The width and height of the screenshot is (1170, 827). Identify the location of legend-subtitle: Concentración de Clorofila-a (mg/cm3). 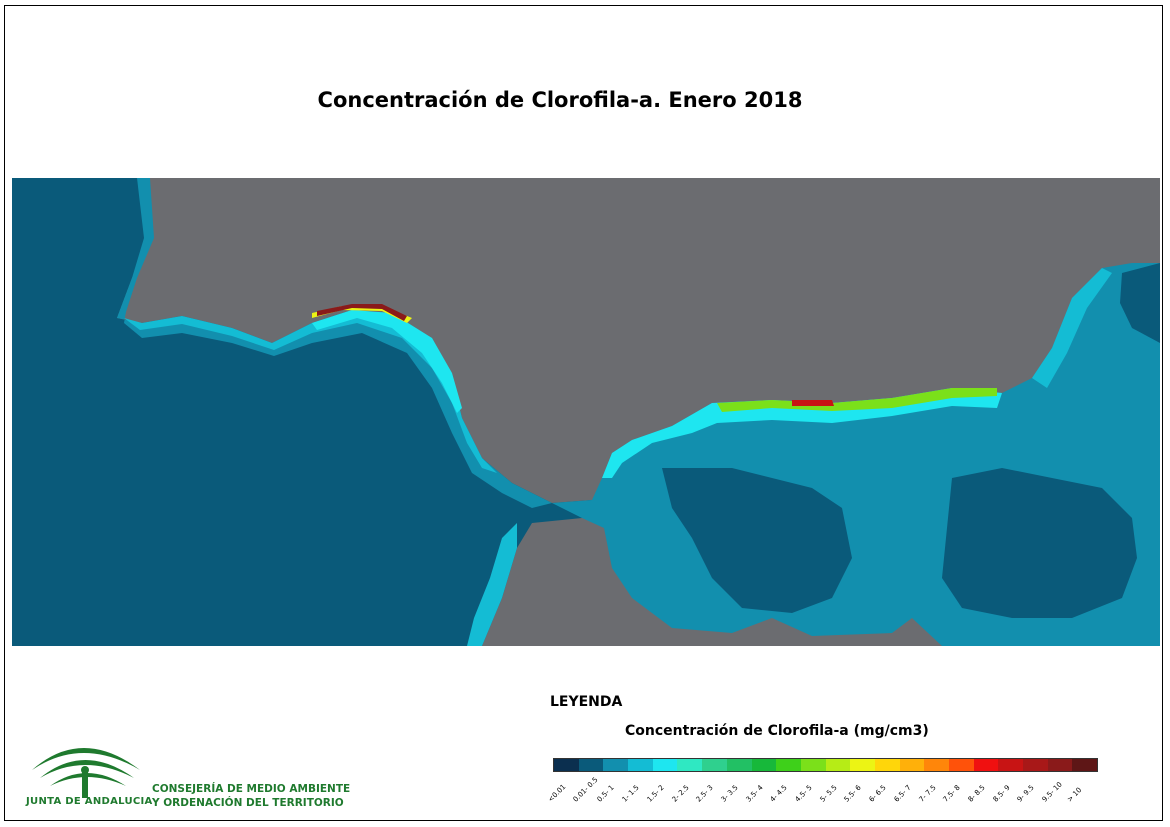
(777, 731).